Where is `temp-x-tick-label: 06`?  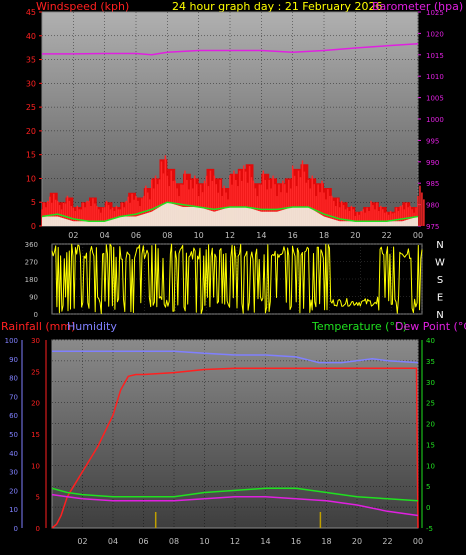 temp-x-tick-label: 06 is located at coordinates (143, 541).